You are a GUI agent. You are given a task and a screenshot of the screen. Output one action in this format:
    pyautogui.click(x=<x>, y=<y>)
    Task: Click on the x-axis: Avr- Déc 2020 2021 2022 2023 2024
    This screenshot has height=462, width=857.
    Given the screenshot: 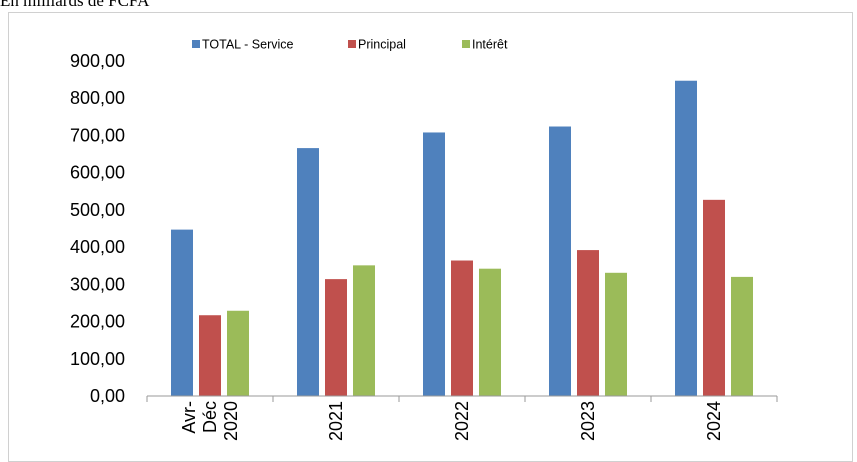 What is the action you would take?
    pyautogui.click(x=462, y=418)
    